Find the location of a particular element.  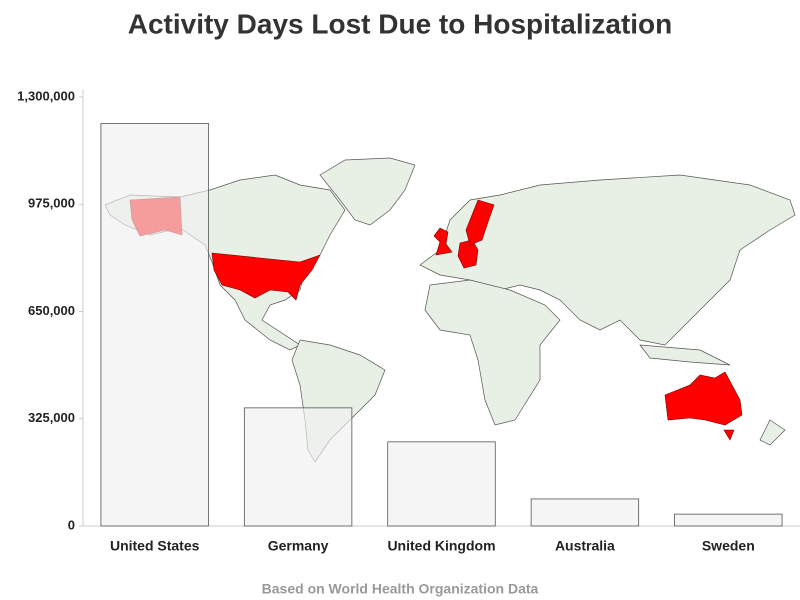

x-tick-label: United States is located at coordinates (155, 546).